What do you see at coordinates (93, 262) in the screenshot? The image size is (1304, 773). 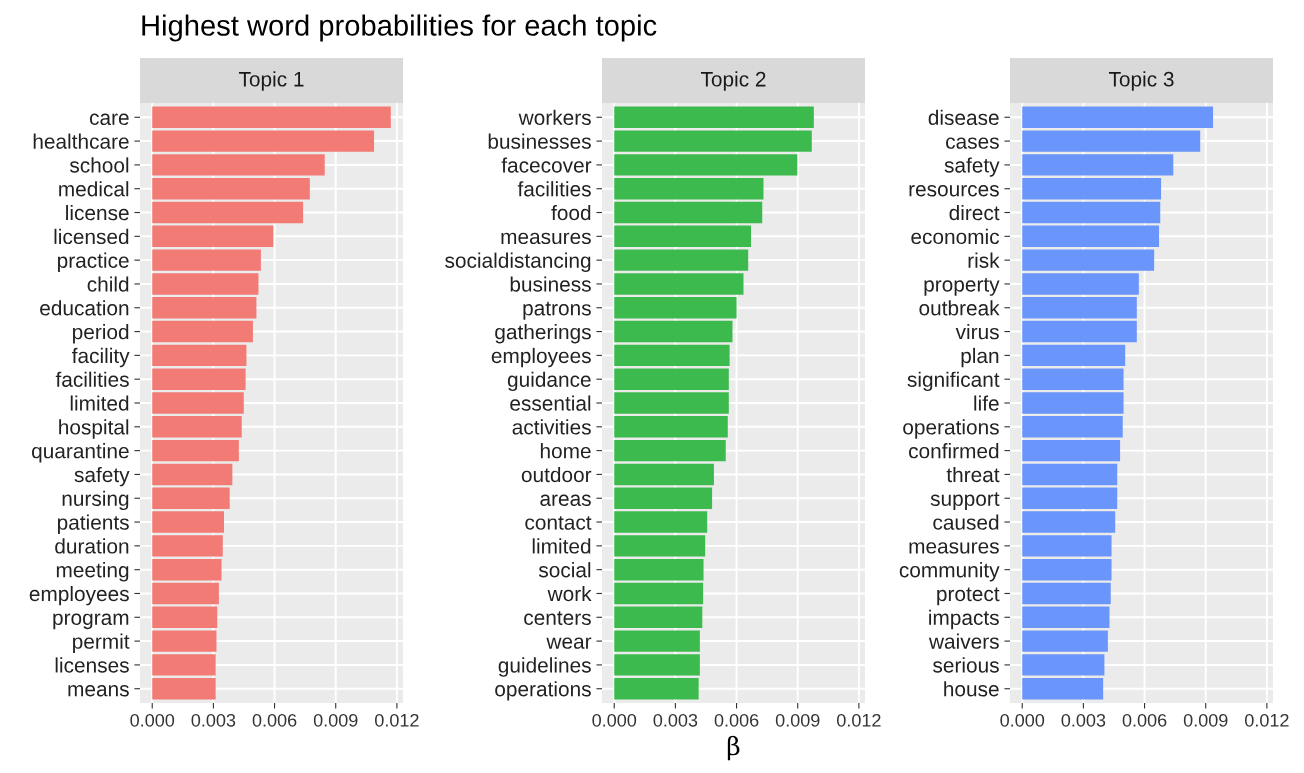 I see `y-tick-label: practice` at bounding box center [93, 262].